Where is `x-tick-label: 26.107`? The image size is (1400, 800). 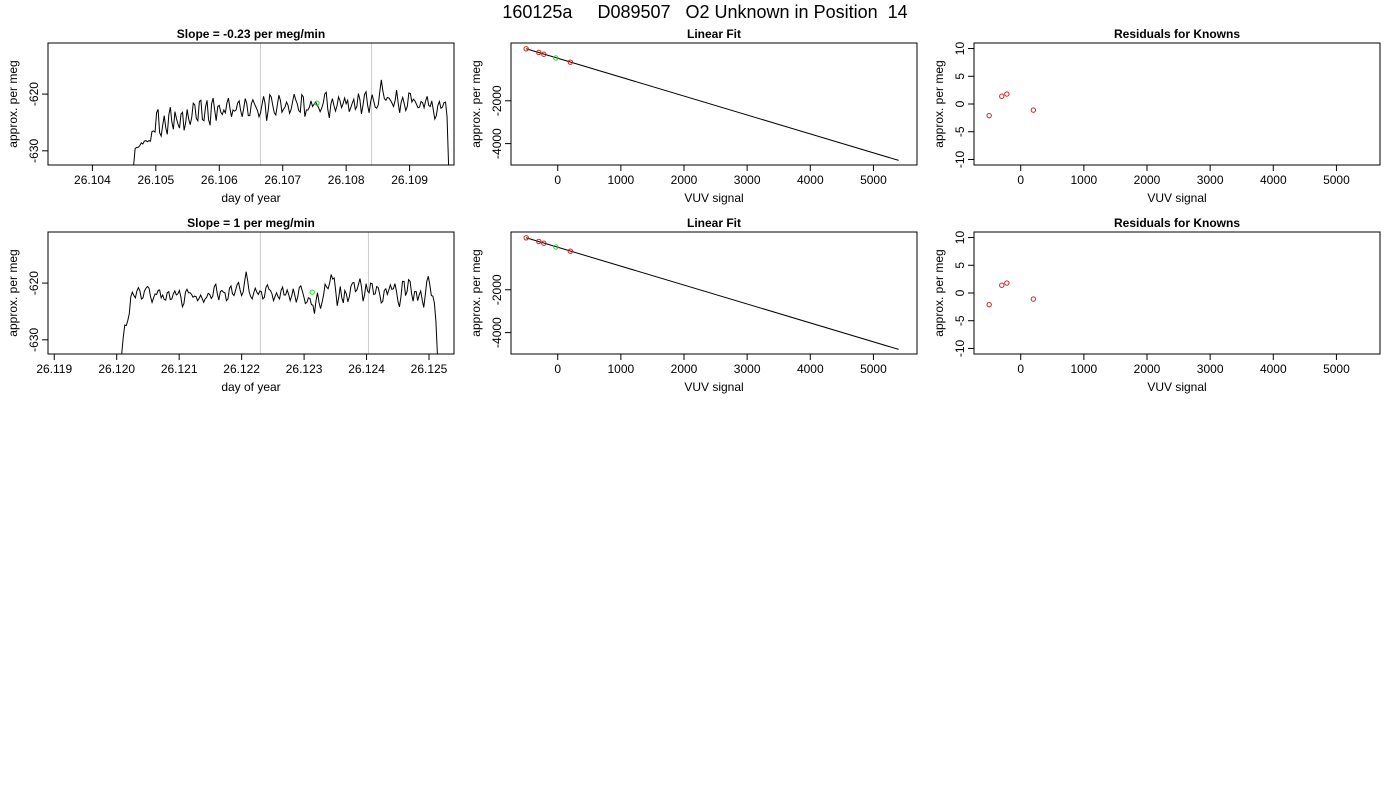
x-tick-label: 26.107 is located at coordinates (282, 180).